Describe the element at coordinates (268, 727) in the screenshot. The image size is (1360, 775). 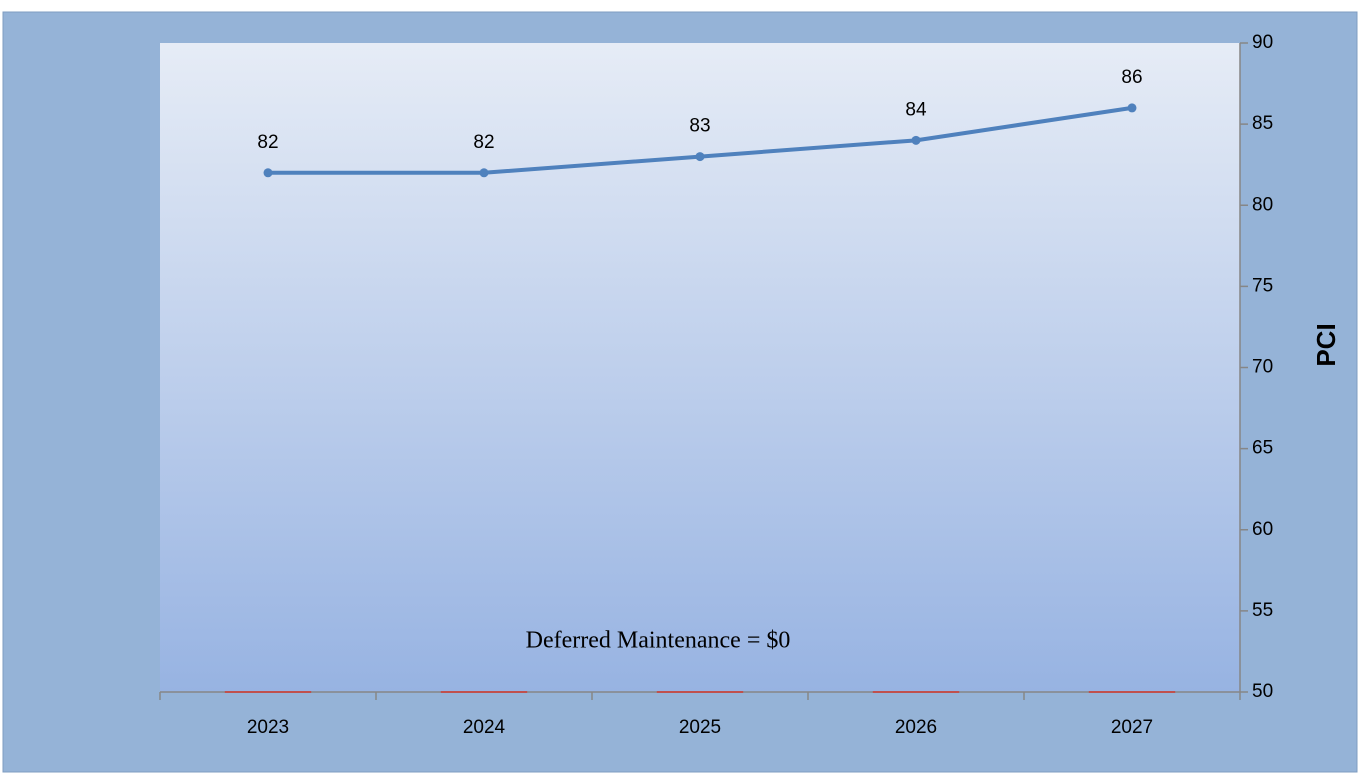
I see `x-tick-label: 2023` at that location.